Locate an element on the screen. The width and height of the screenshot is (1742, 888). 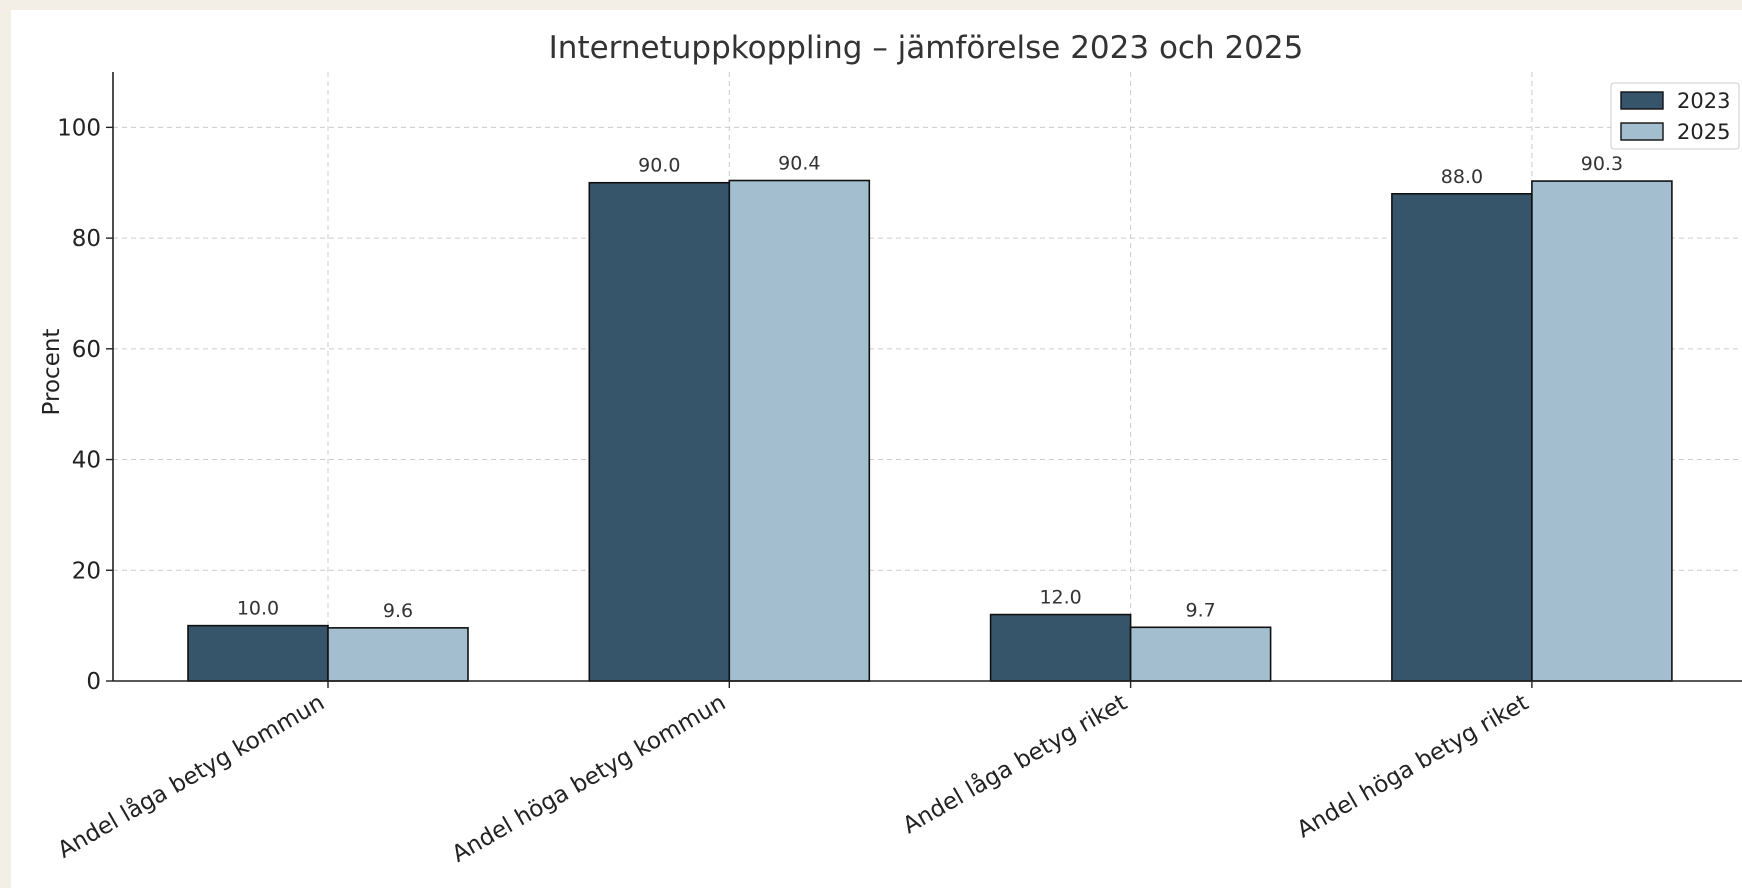
y-tick-label: 20 is located at coordinates (86, 571).